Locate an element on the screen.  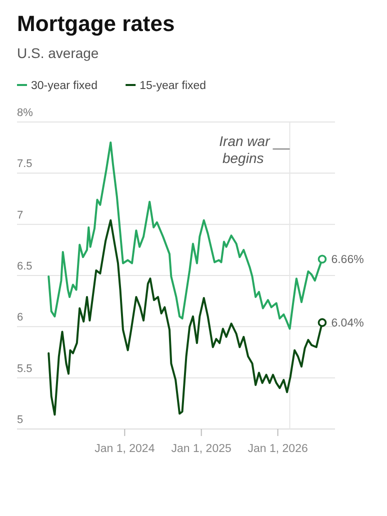
y-tick-label: 7 is located at coordinates (20, 215).